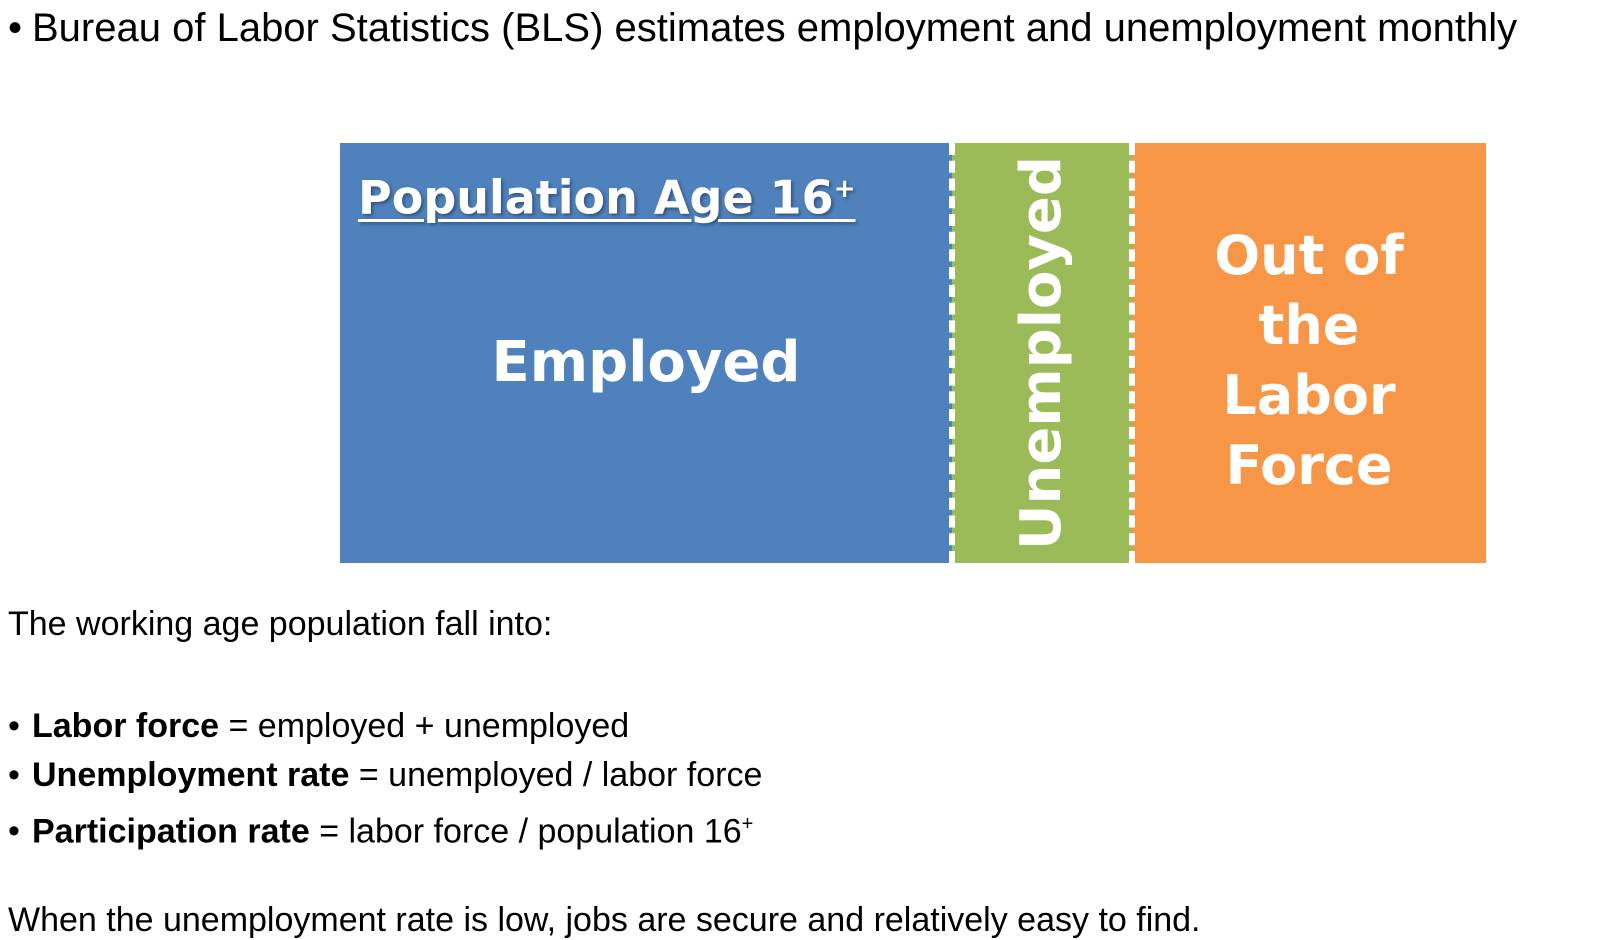 The height and width of the screenshot is (940, 1606). What do you see at coordinates (596, 197) in the screenshot?
I see `population-title-text: Population Age 16` at bounding box center [596, 197].